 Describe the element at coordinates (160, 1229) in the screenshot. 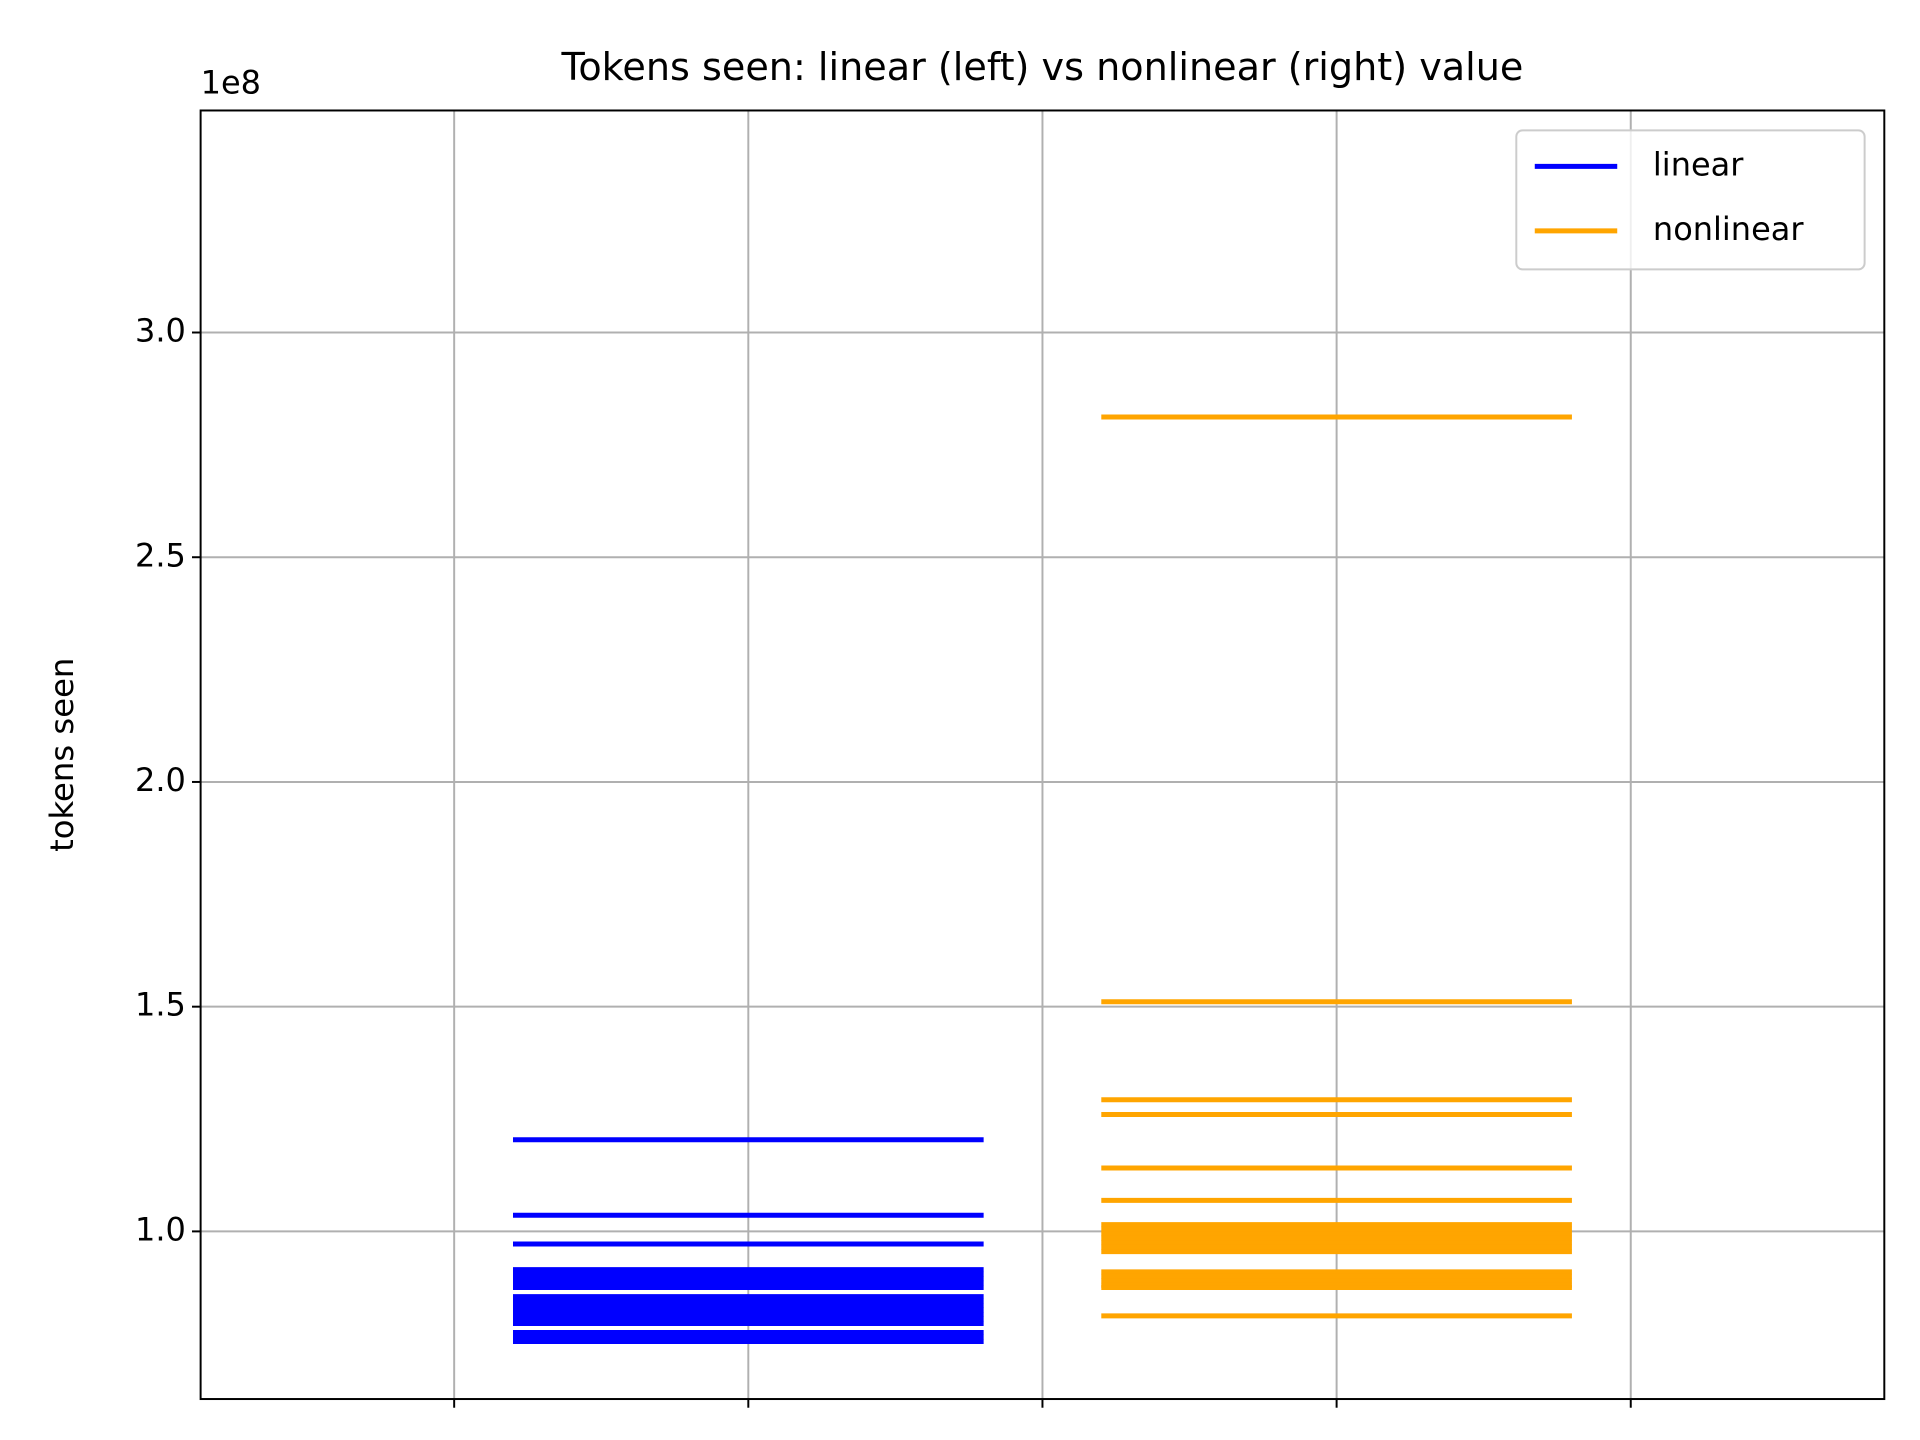

I see `y-tick-label: 1.0` at that location.